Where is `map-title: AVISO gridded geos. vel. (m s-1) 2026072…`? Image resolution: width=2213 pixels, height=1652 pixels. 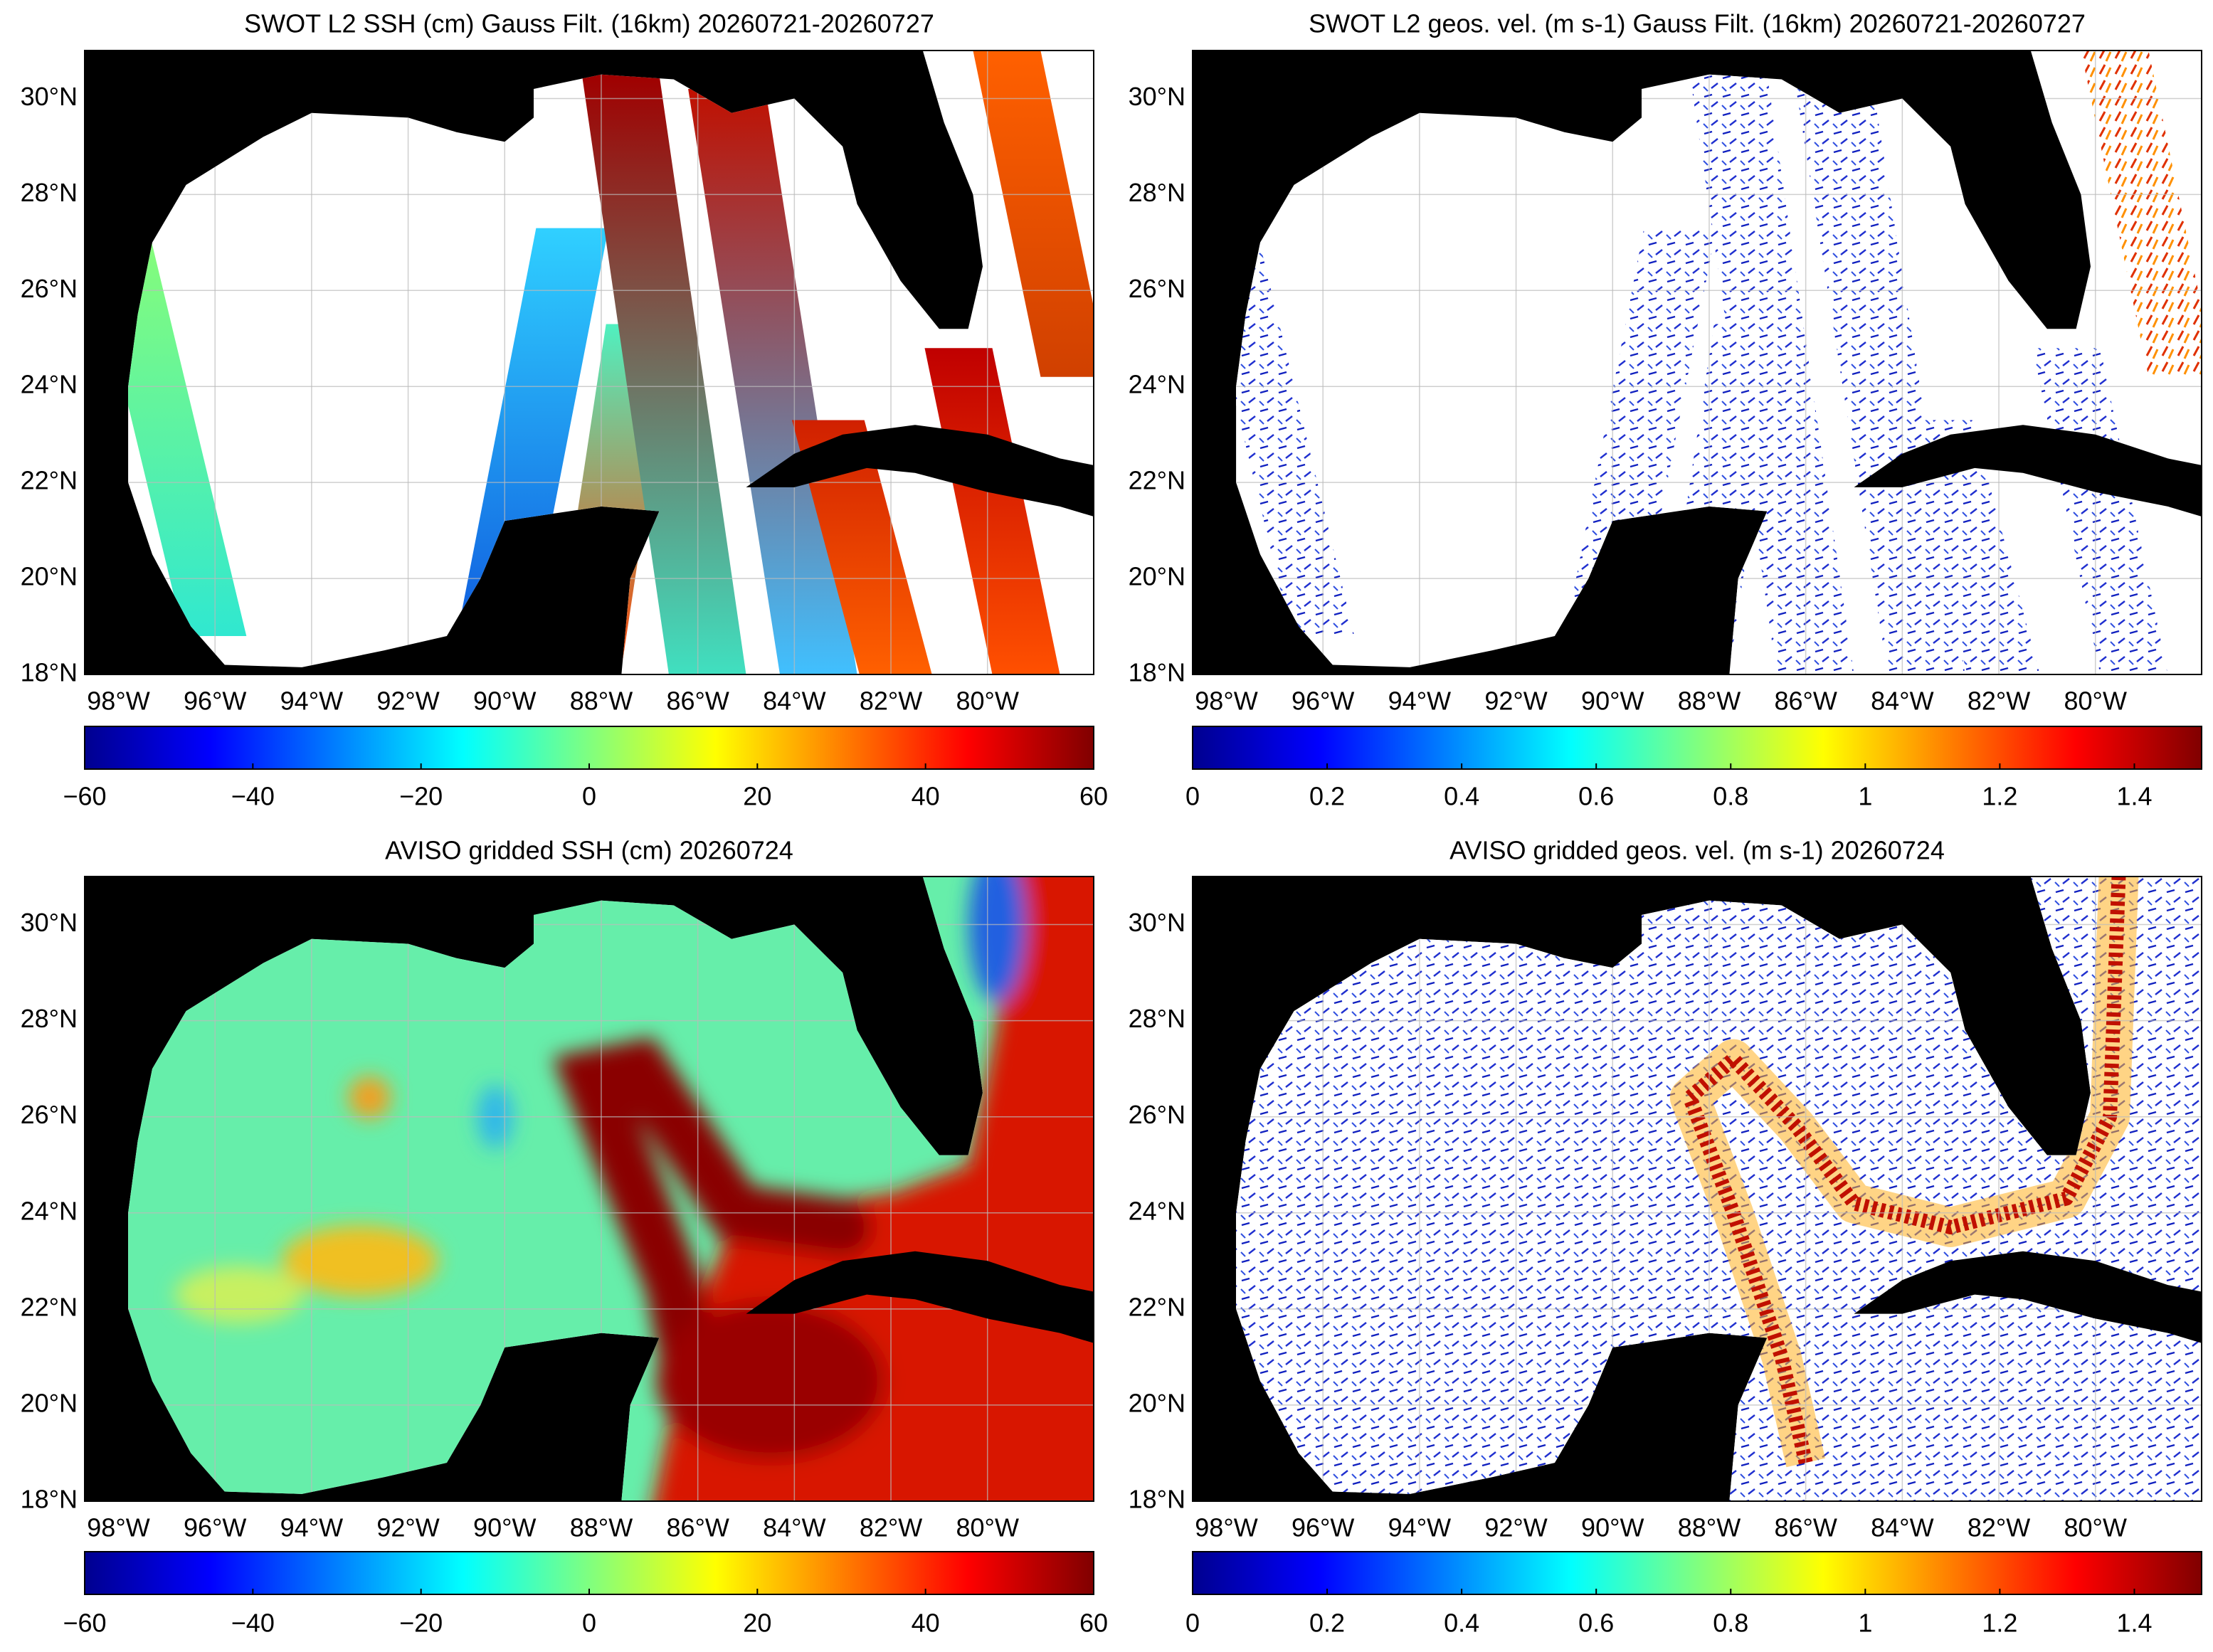 map-title: AVISO gridded geos. vel. (m s-1) 2026072… is located at coordinates (1697, 850).